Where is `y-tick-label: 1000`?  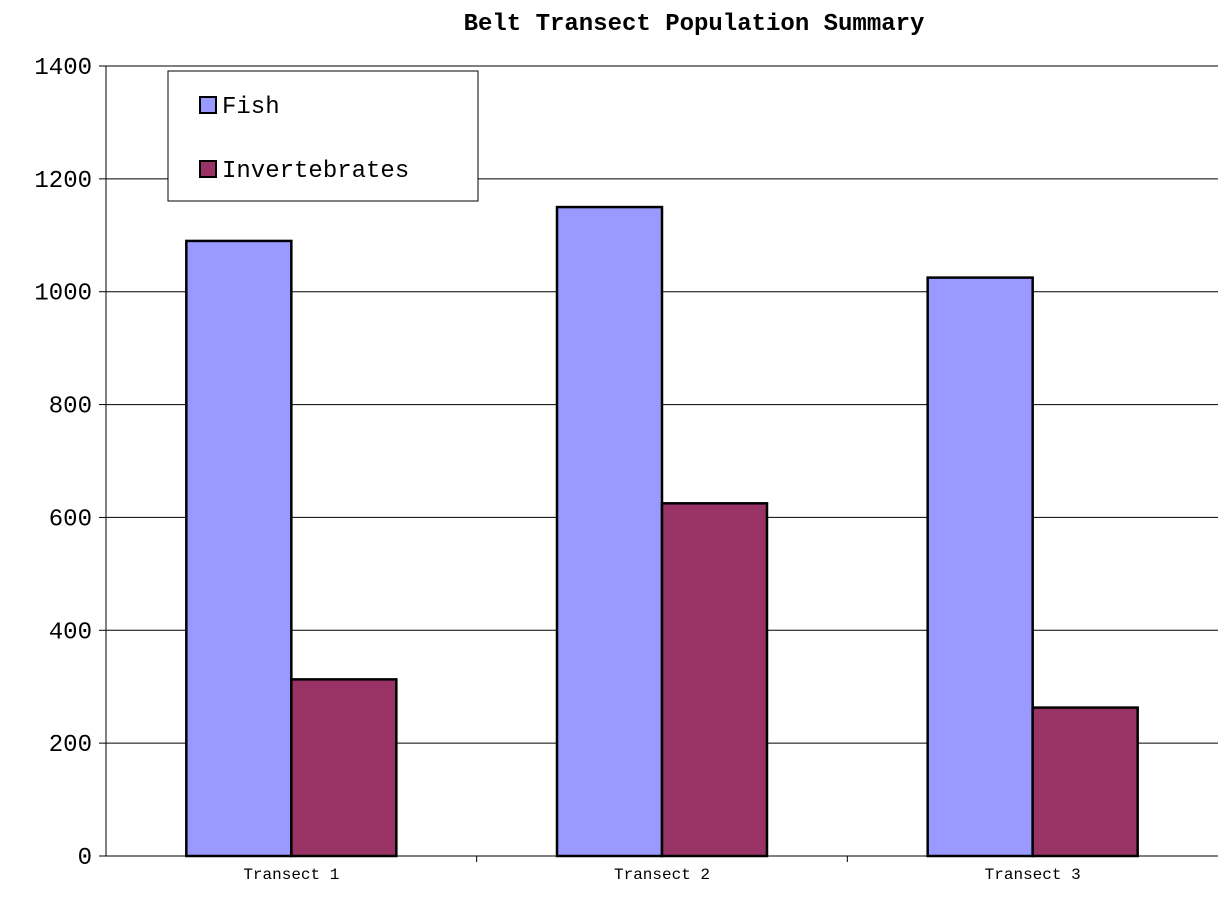
y-tick-label: 1000 is located at coordinates (63, 294).